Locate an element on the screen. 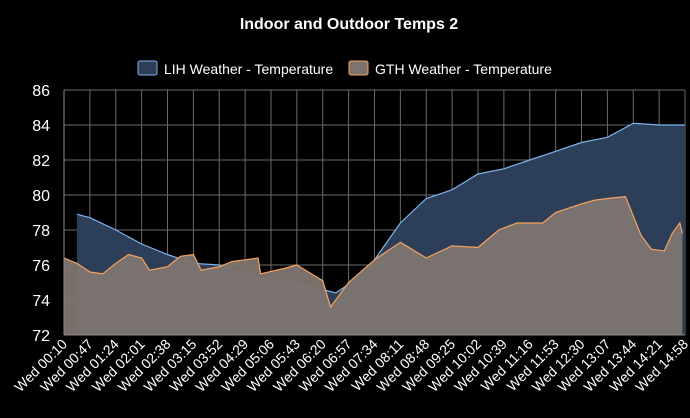  y-tick-label-5: 82 is located at coordinates (41, 161).